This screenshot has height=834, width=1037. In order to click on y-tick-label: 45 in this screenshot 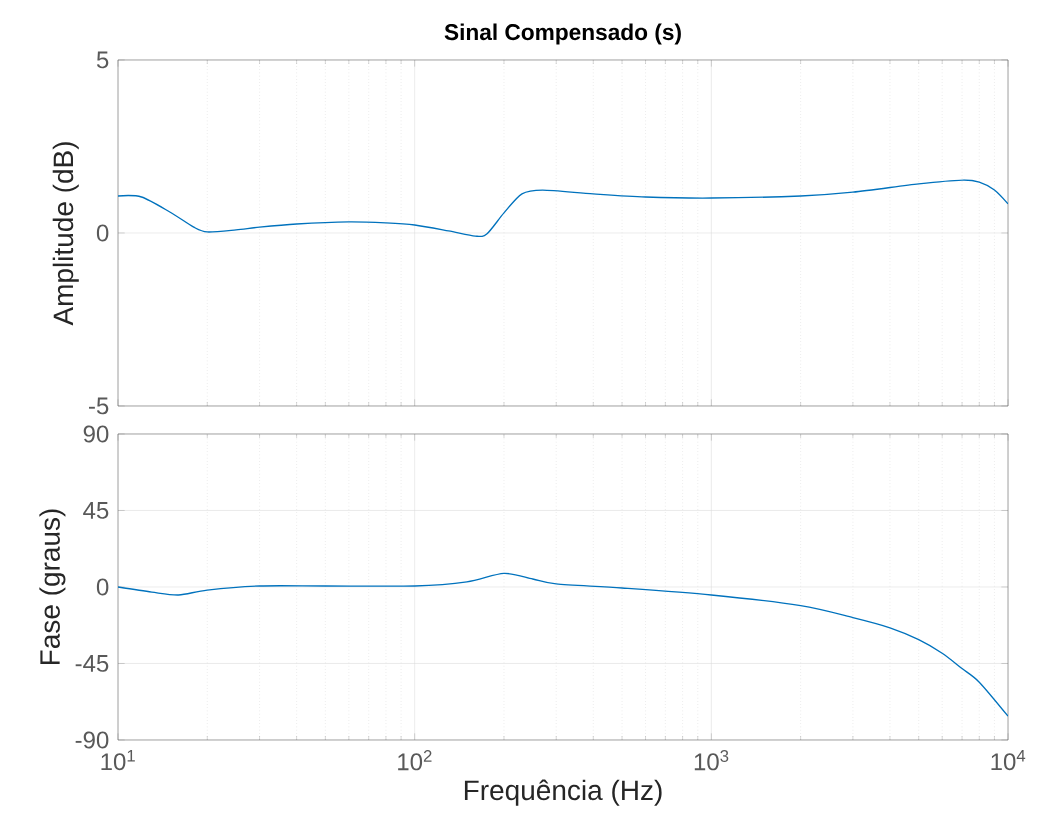, I will do `click(96, 510)`.